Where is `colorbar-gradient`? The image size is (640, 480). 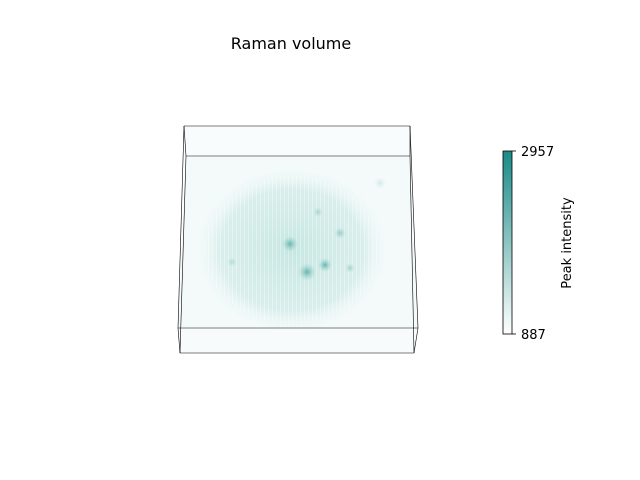 colorbar-gradient is located at coordinates (507, 242).